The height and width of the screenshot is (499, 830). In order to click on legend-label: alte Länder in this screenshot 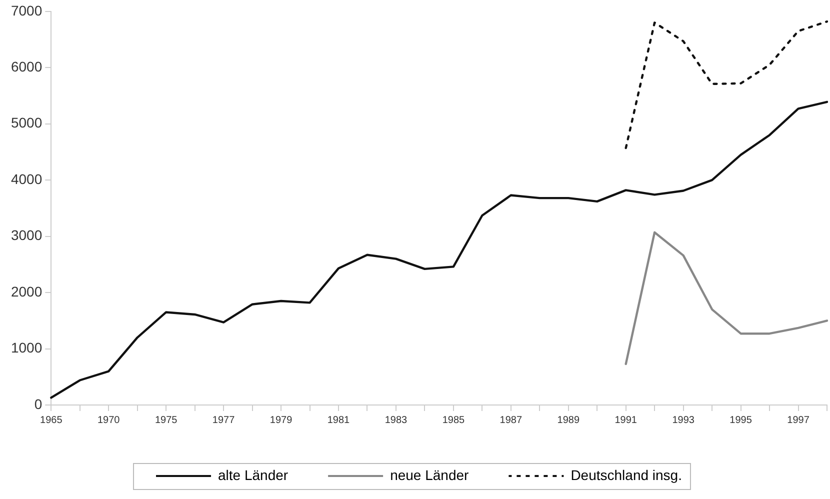, I will do `click(253, 474)`.